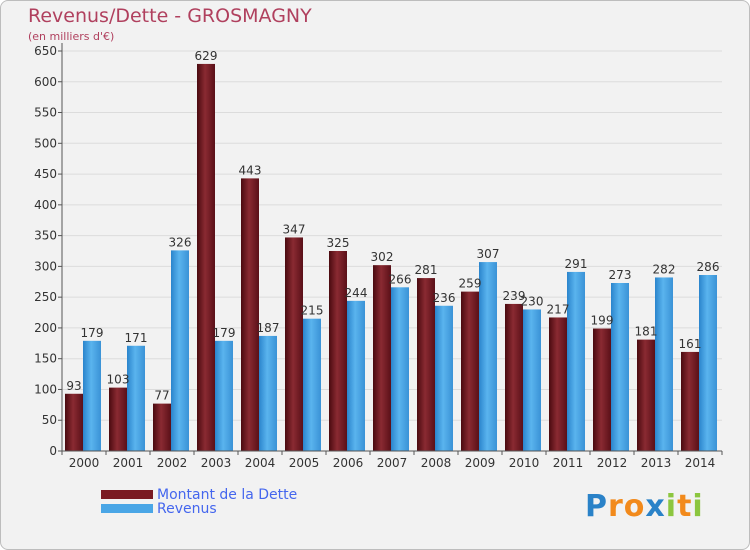 This screenshot has width=750, height=550. I want to click on bar-debt-2007, so click(382, 358).